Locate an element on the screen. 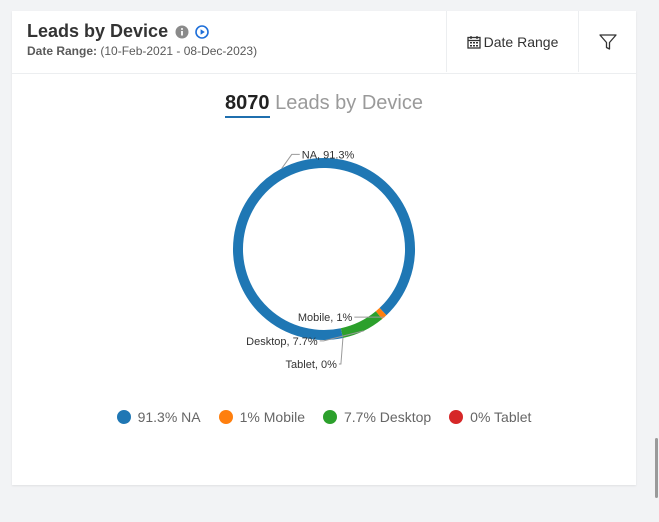 The image size is (659, 522). legend-label-tablet: 0% Tablet is located at coordinates (501, 417).